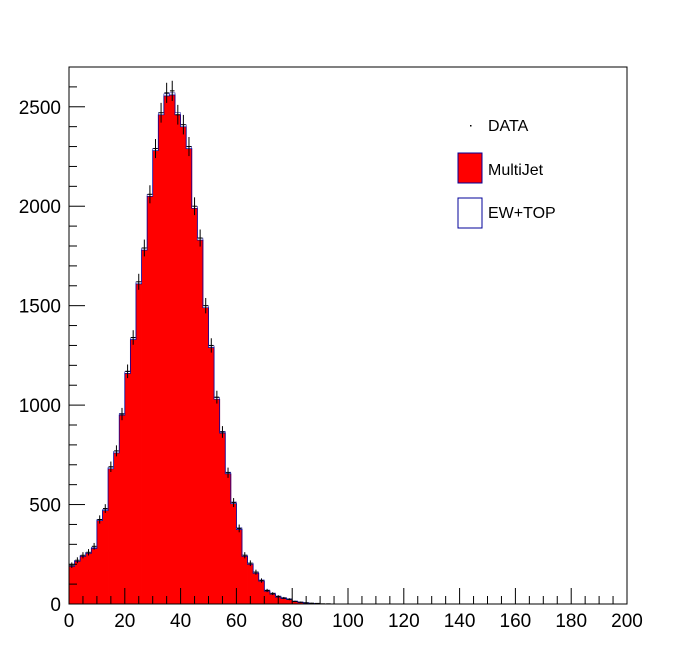 The image size is (696, 672). What do you see at coordinates (627, 621) in the screenshot?
I see `x-tick-label: 200` at bounding box center [627, 621].